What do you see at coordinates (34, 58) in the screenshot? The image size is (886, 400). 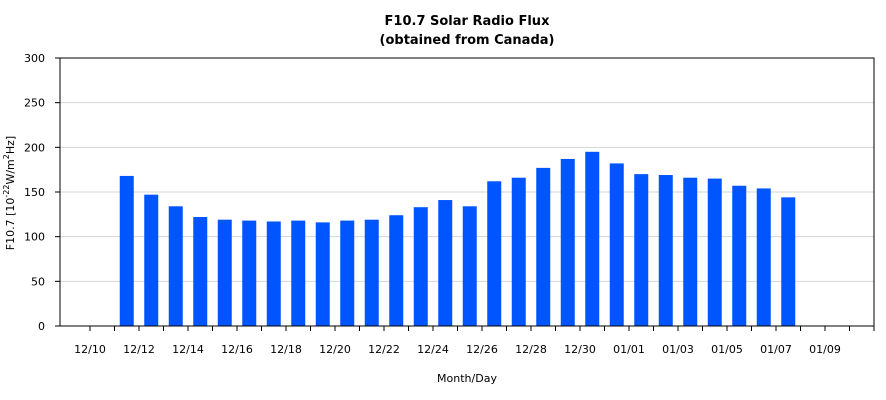 I see `y-tick-label-6: 300` at bounding box center [34, 58].